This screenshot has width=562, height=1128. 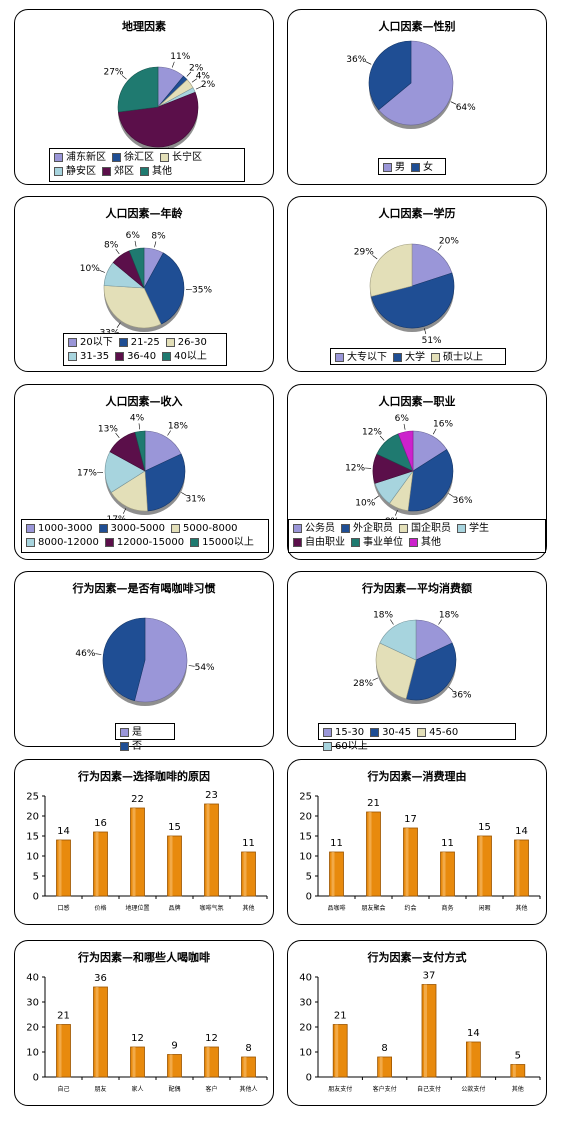 I want to click on x-category-label: 公款支付, so click(x=473, y=1089).